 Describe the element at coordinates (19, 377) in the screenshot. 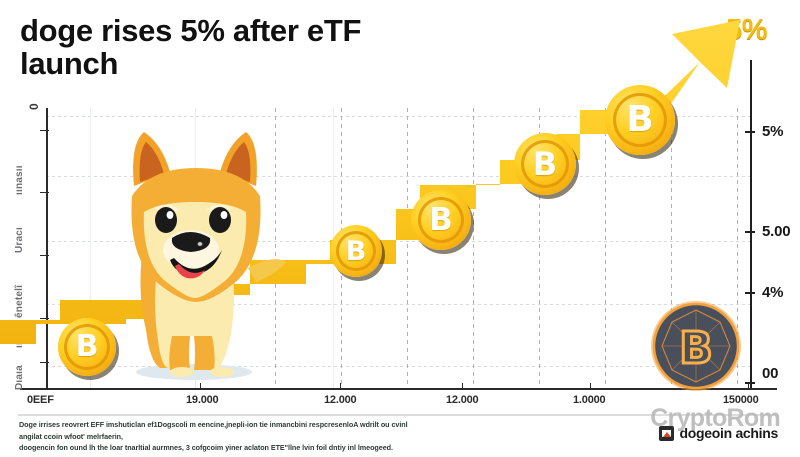

I see `y-axis-label-left: Dıaıa` at that location.